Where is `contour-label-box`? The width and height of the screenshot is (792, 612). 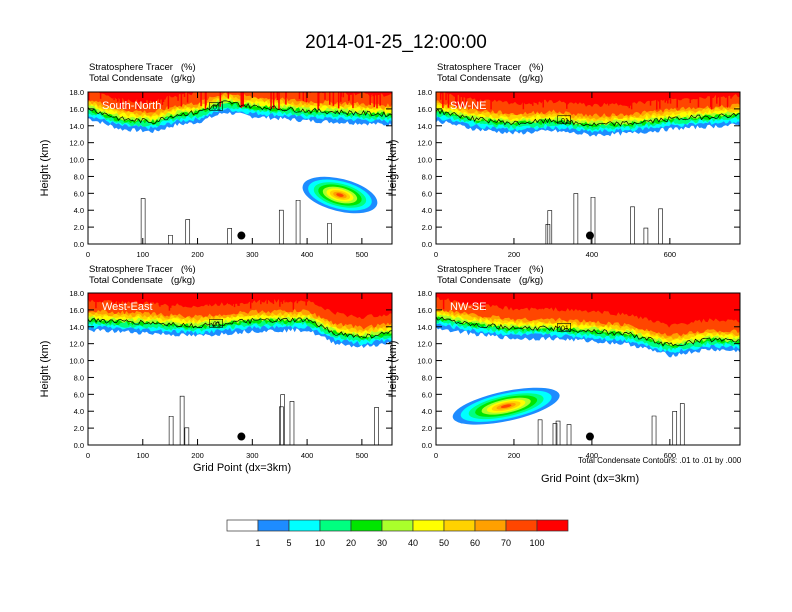
contour-label-box is located at coordinates (216, 106).